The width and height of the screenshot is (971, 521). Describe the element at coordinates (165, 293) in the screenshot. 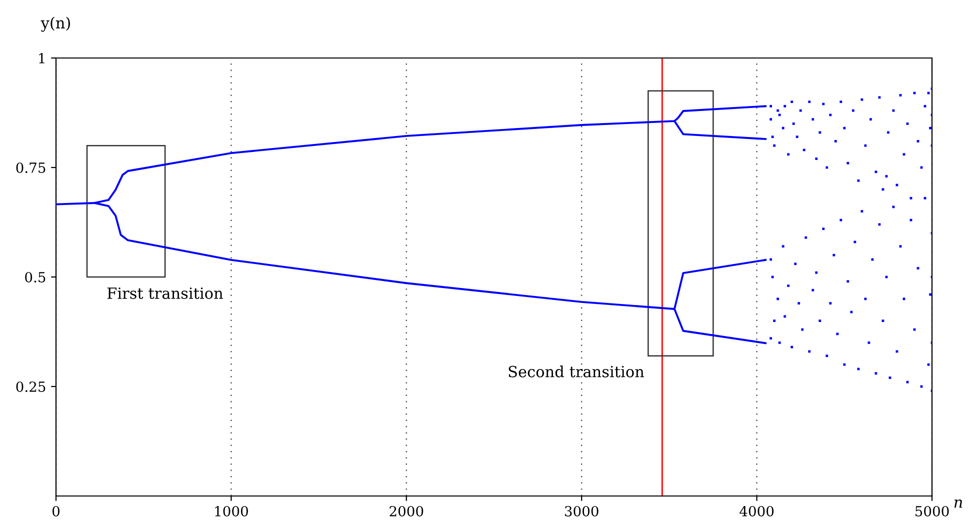

I see `annotation: First transition` at that location.